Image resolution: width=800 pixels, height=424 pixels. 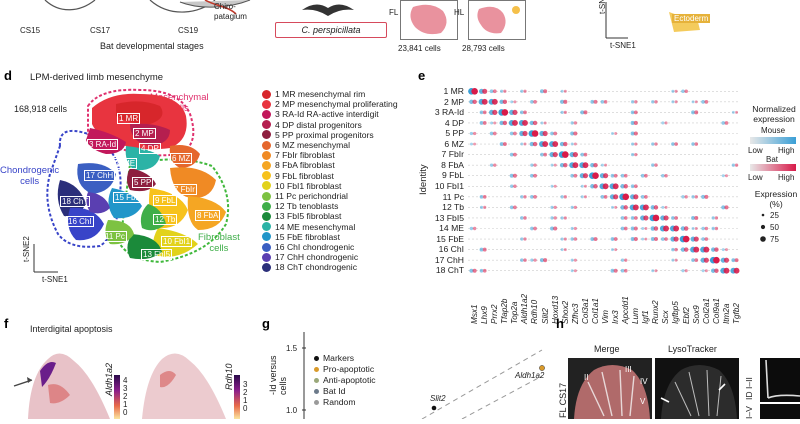 What do you see at coordinates (716, 311) in the screenshot?
I see `gene-label: Col9a1` at bounding box center [716, 311].